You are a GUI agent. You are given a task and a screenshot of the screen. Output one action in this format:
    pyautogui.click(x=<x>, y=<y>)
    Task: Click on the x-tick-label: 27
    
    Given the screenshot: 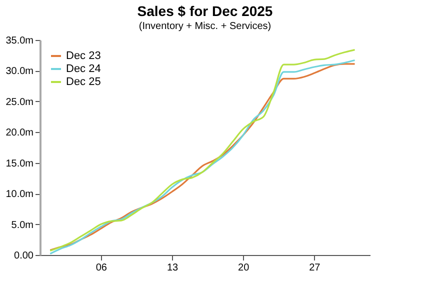 What is the action you would take?
    pyautogui.click(x=315, y=268)
    